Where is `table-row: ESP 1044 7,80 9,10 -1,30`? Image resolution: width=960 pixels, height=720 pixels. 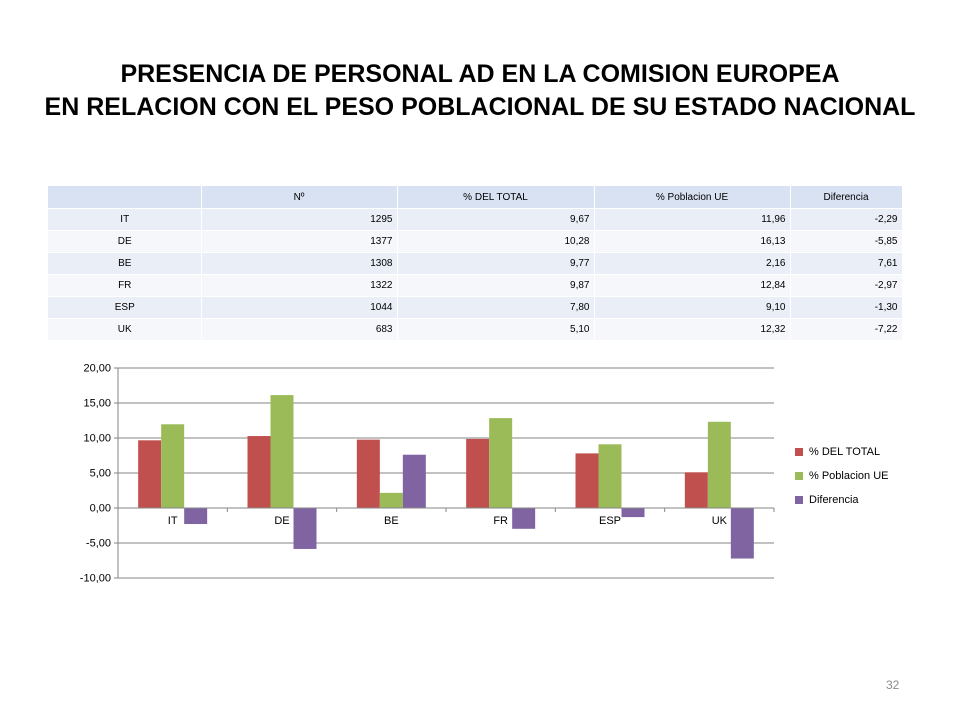 table-row: ESP 1044 7,80 9,10 -1,30 is located at coordinates (475, 307).